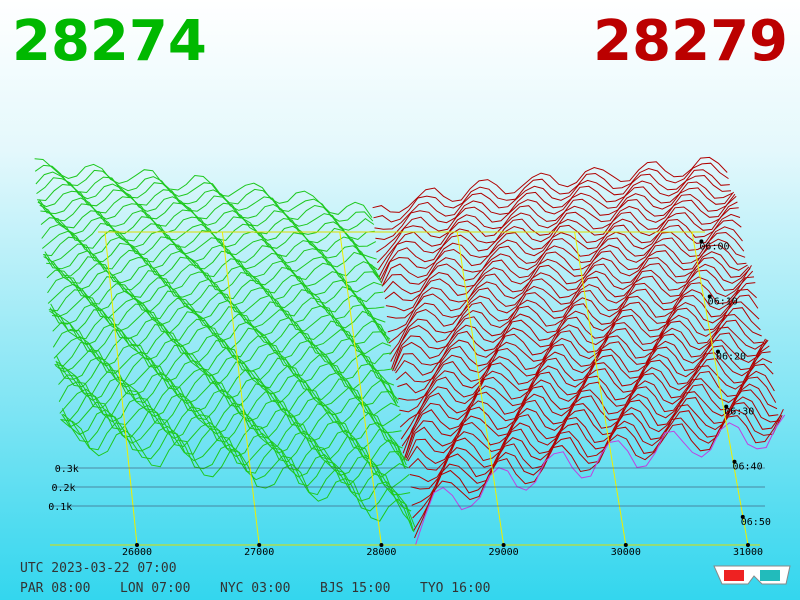 The image size is (800, 600). I want to click on price-tick-label: 31000, so click(748, 552).